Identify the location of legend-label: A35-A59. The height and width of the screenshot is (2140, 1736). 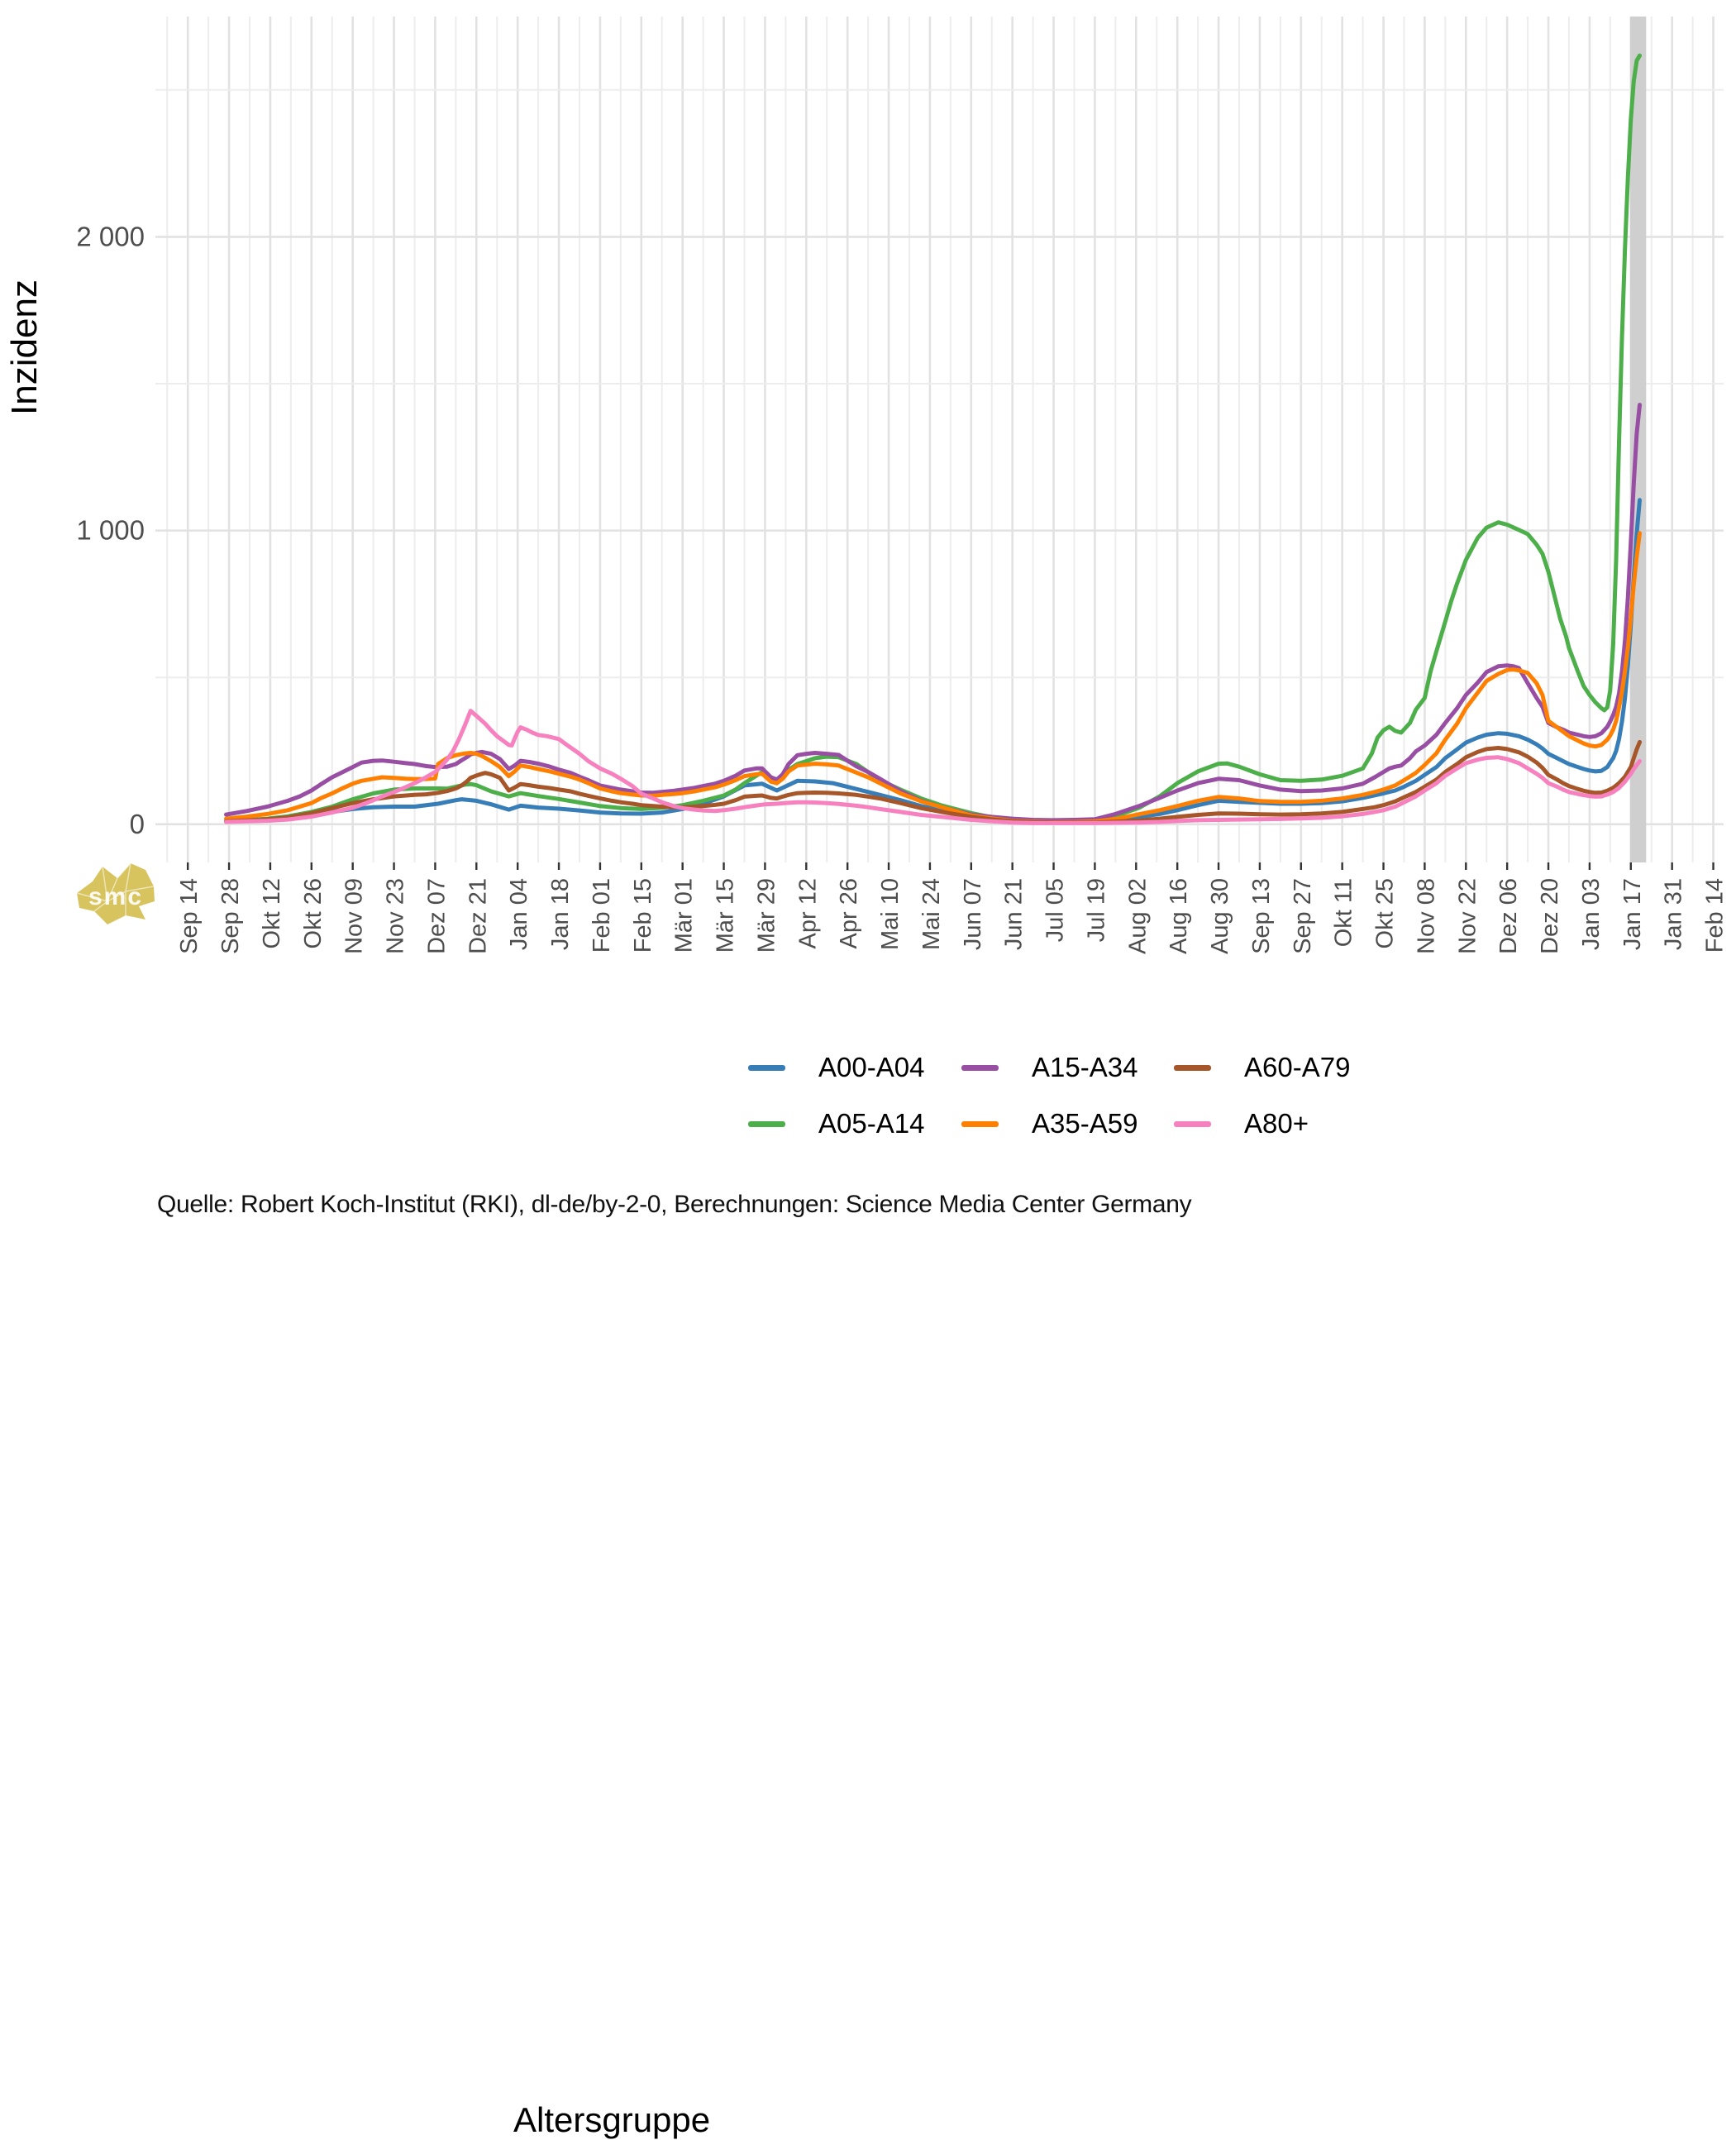
(1085, 1123).